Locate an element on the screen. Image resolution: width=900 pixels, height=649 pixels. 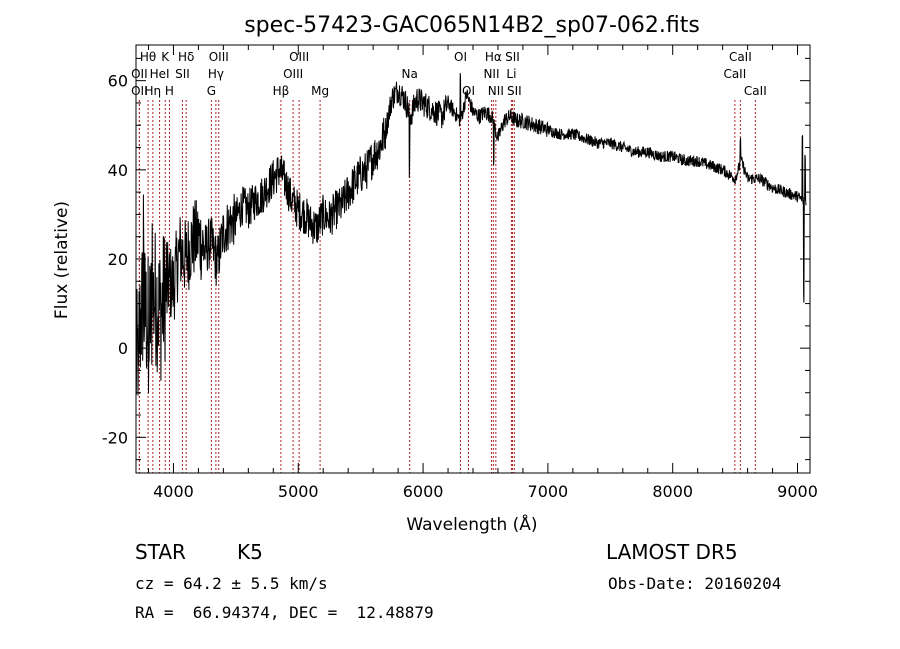
x-axis-label: Wavelength (Å) is located at coordinates (471, 524).